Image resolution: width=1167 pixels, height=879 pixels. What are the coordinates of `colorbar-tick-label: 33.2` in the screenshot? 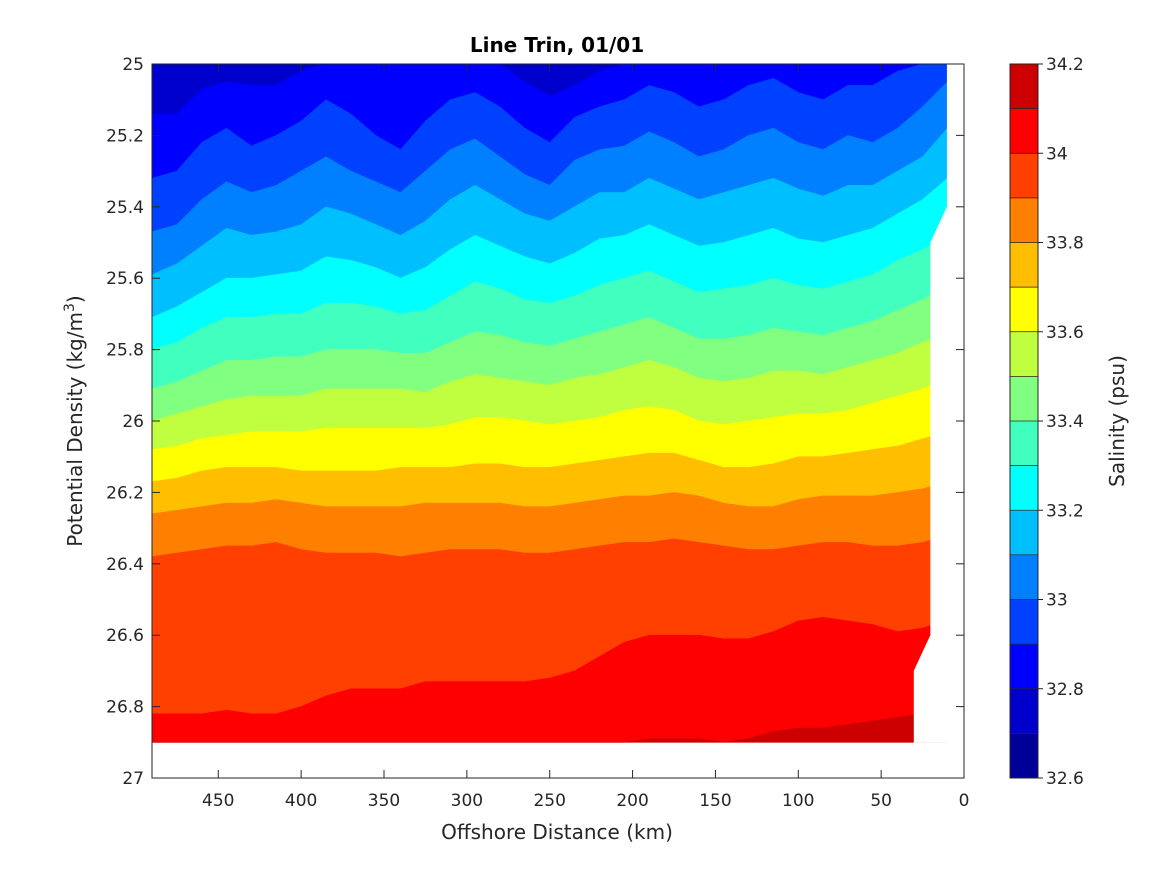 It's located at (1065, 511).